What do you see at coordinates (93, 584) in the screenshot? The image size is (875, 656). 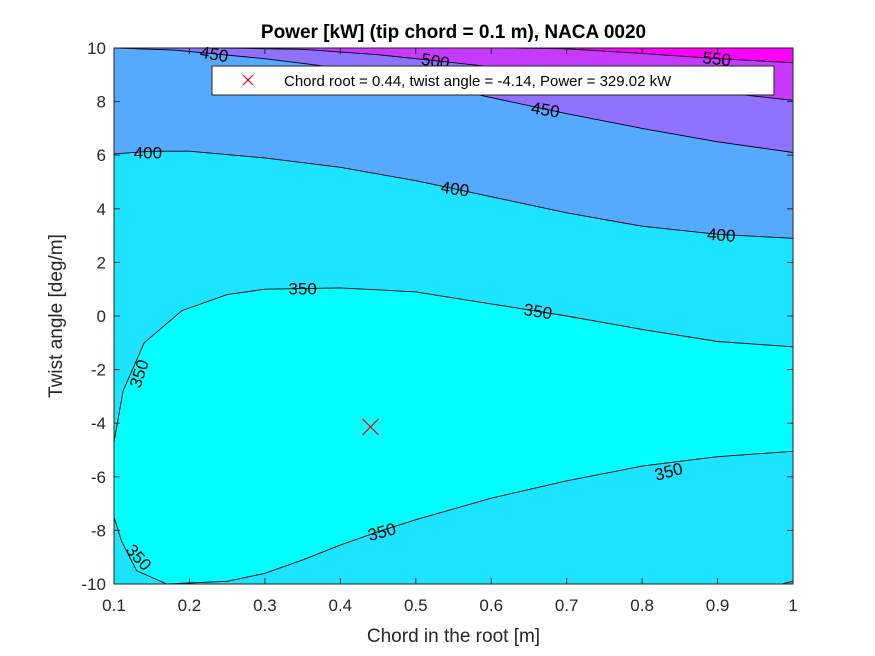 I see `y-tick-label: -10` at bounding box center [93, 584].